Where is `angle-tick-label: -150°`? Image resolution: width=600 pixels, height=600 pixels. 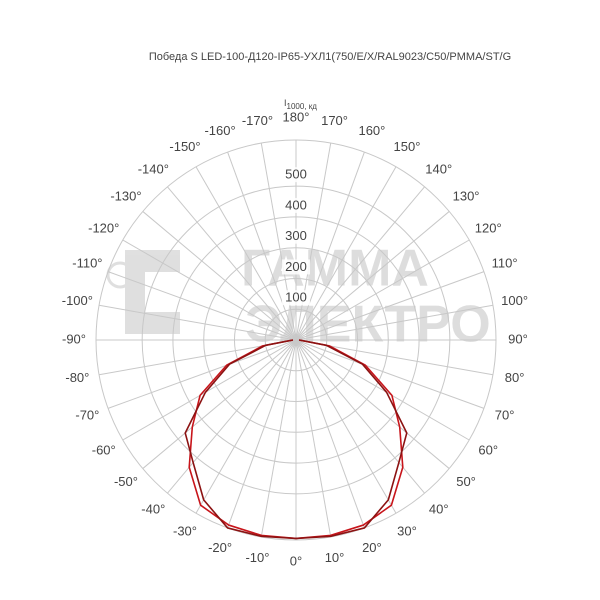
angle-tick-label: -150° is located at coordinates (184, 146).